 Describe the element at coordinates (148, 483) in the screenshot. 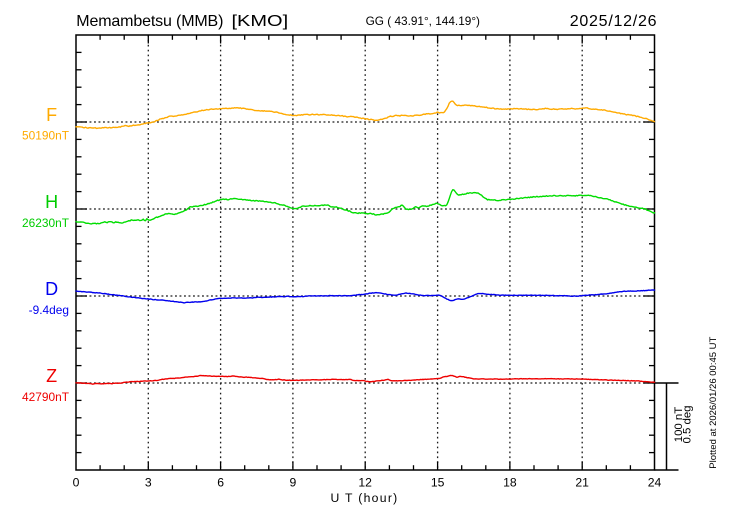

I see `svg-text: 3` at that location.